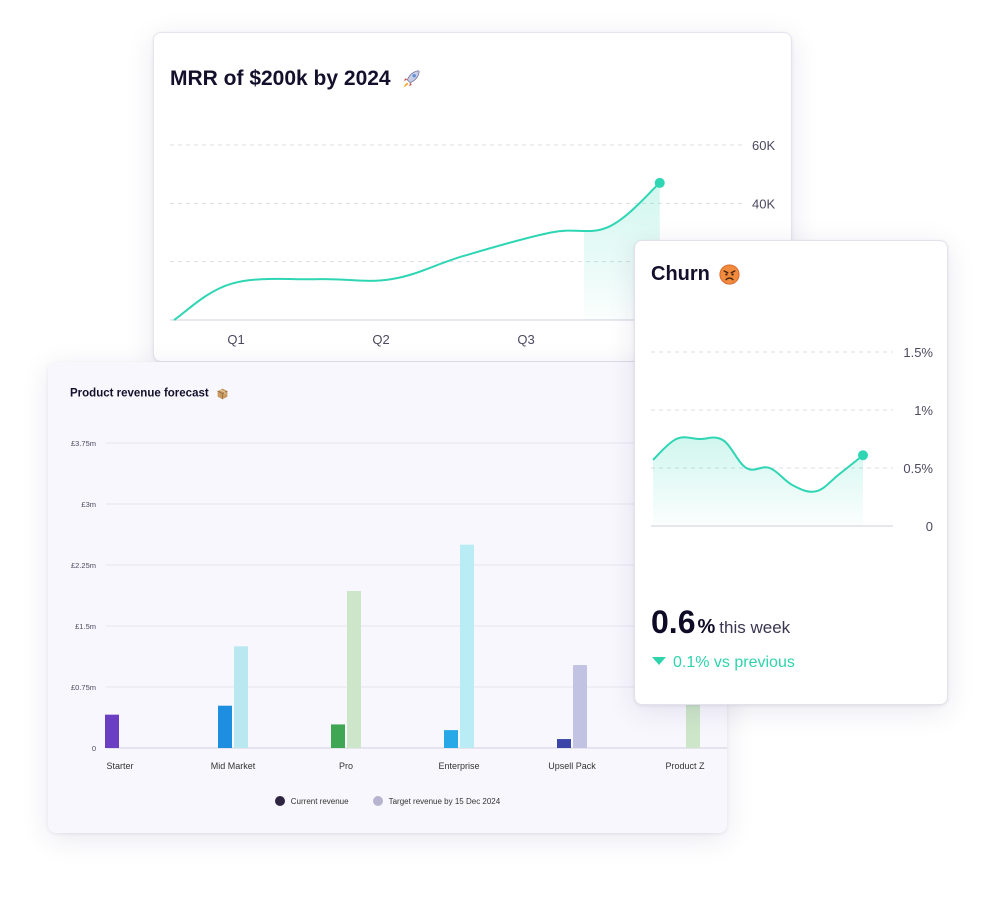 The height and width of the screenshot is (898, 997). I want to click on mrr-line, so click(417, 251).